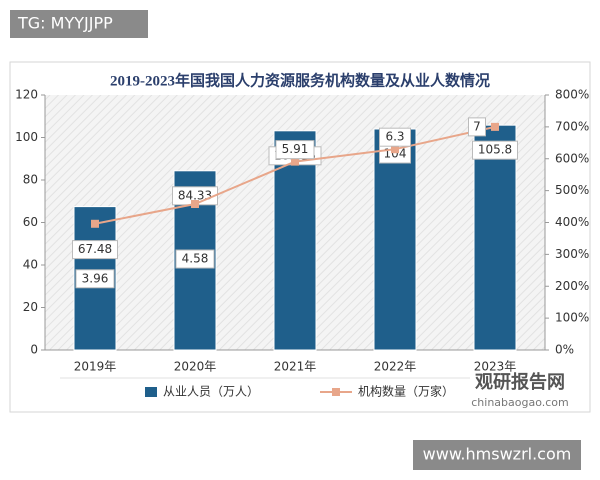 Image resolution: width=600 pixels, height=480 pixels. Describe the element at coordinates (30, 222) in the screenshot. I see `y-tick-label: 60` at that location.